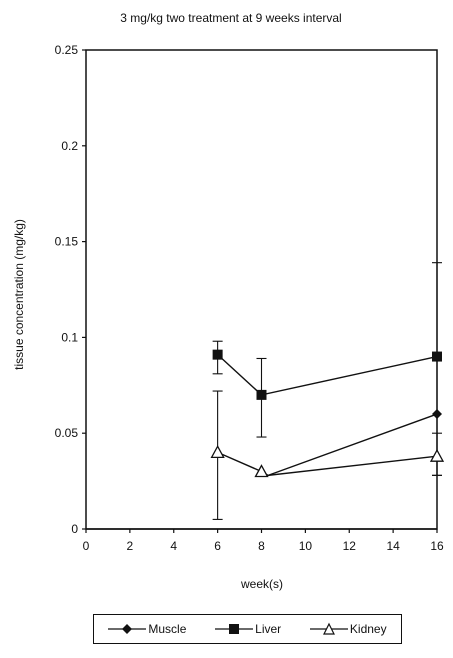 The height and width of the screenshot is (658, 453). I want to click on diamond-marker-icon, so click(127, 629).